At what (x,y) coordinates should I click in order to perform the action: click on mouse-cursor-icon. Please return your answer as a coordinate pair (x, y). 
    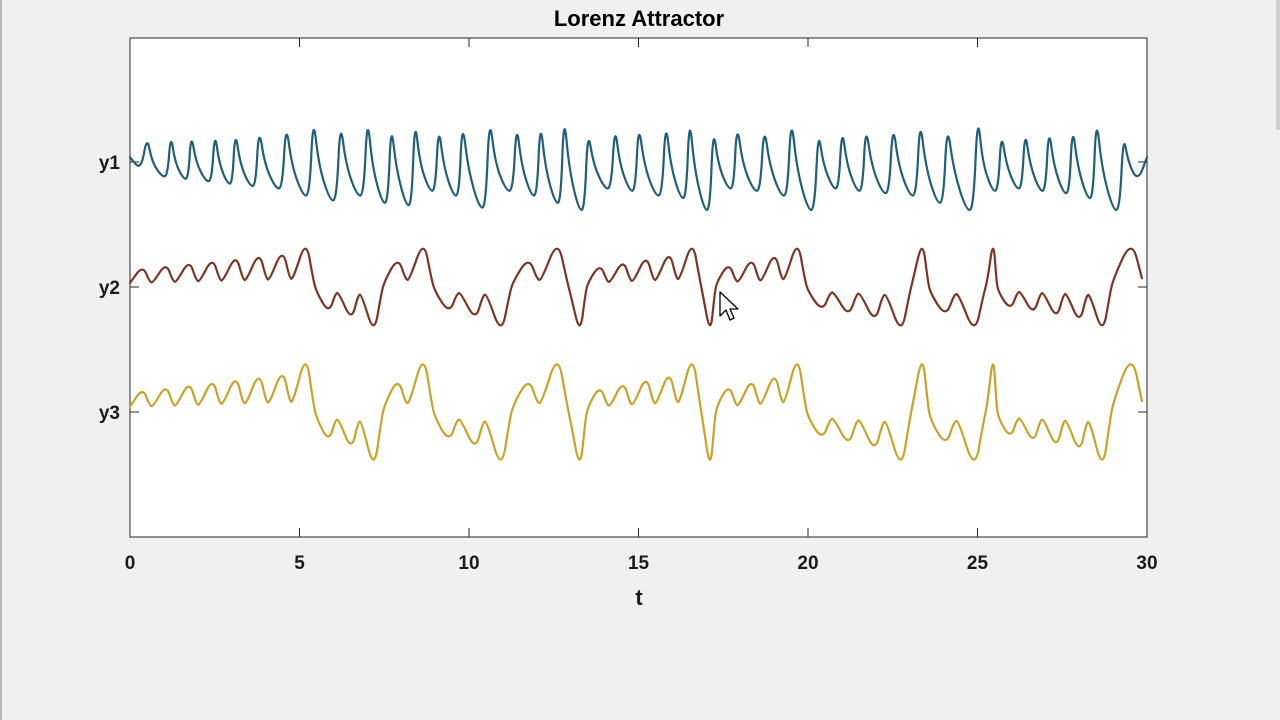
    Looking at the image, I should click on (729, 306).